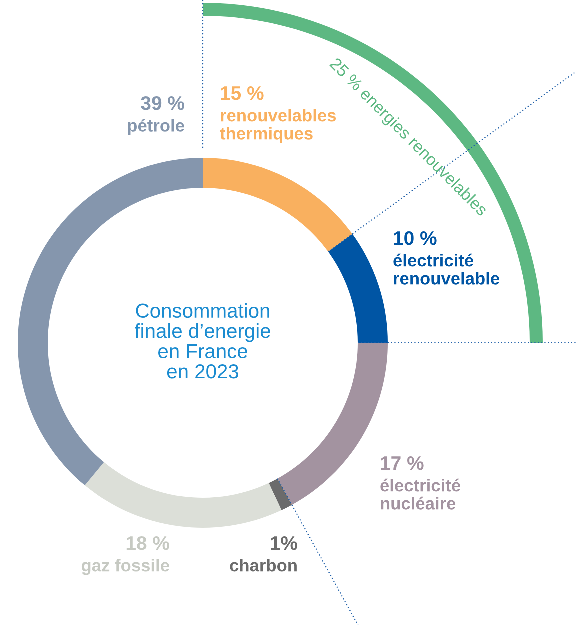  What do you see at coordinates (263, 565) in the screenshot?
I see `slice-label: charbon` at bounding box center [263, 565].